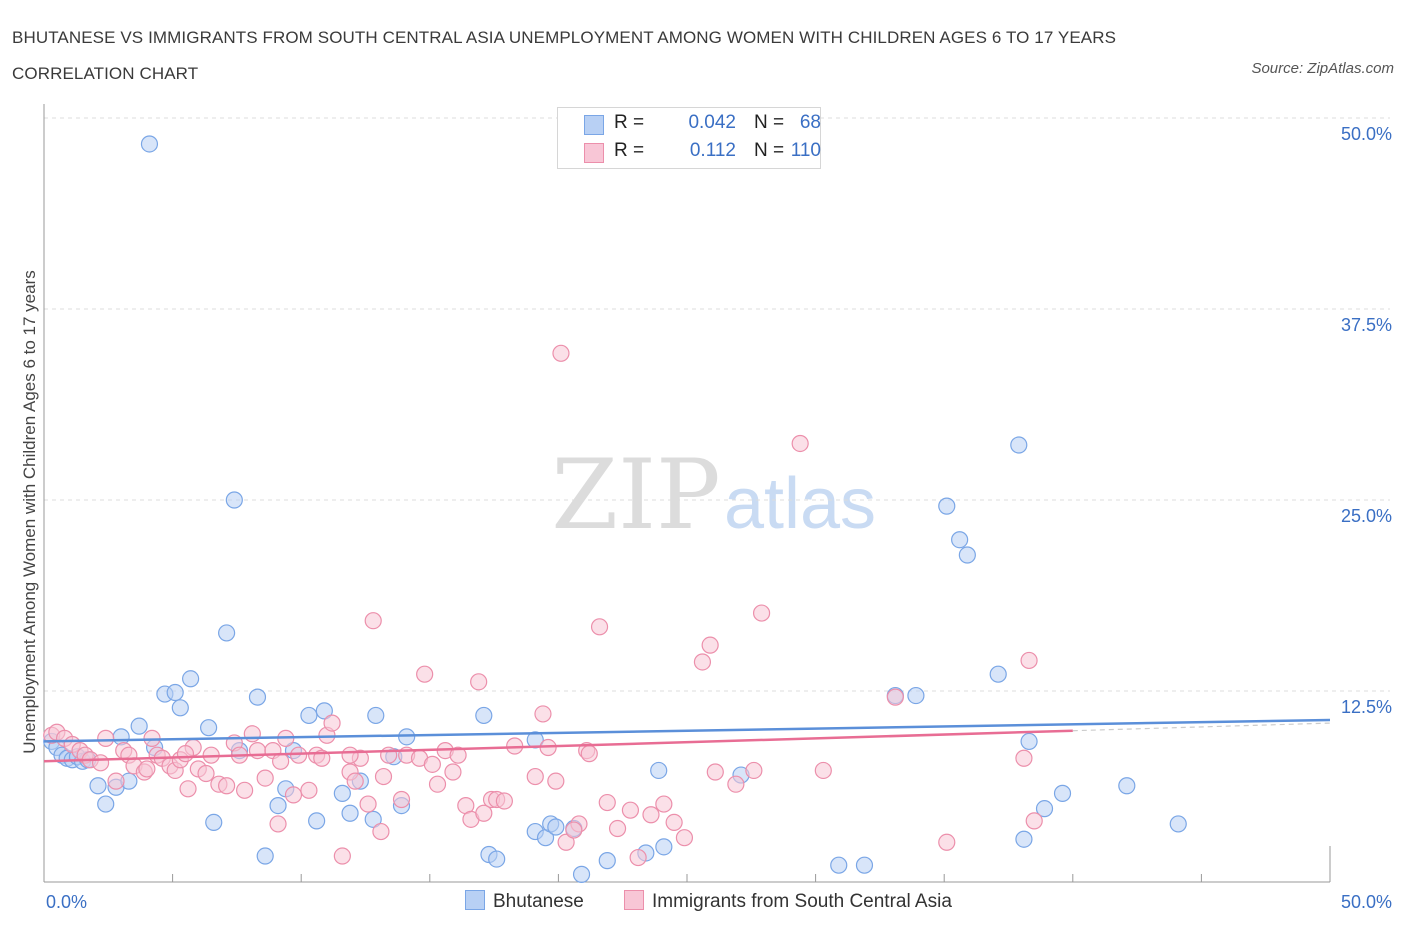 The image size is (1406, 930). I want to click on series-swatch-immigrants, so click(634, 900).